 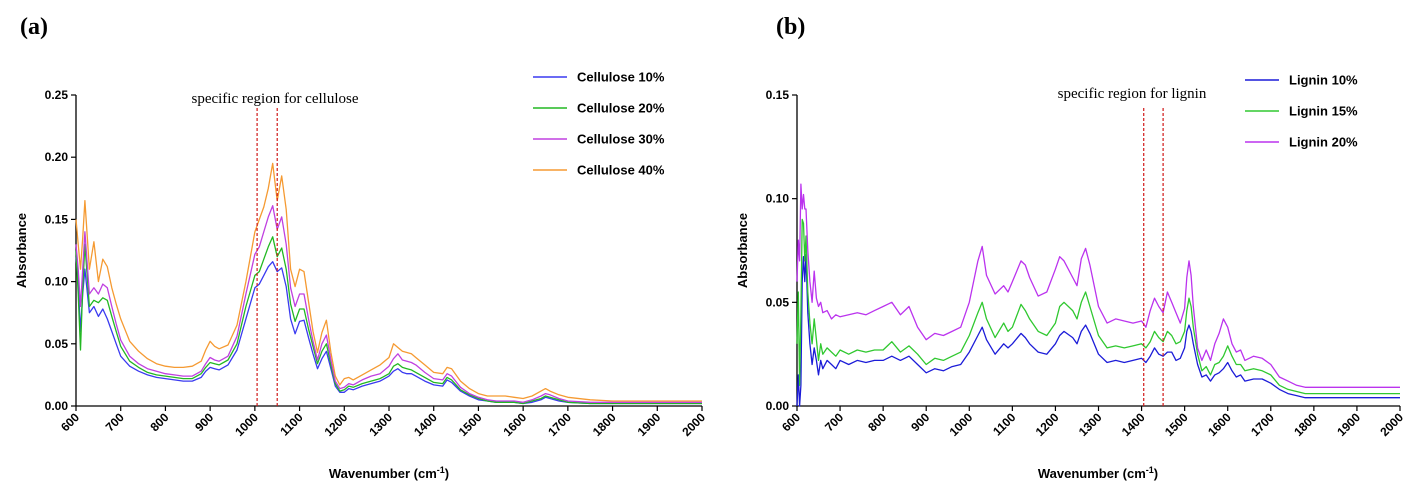 What do you see at coordinates (621, 77) in the screenshot?
I see `legend-label: Cellulose 10%` at bounding box center [621, 77].